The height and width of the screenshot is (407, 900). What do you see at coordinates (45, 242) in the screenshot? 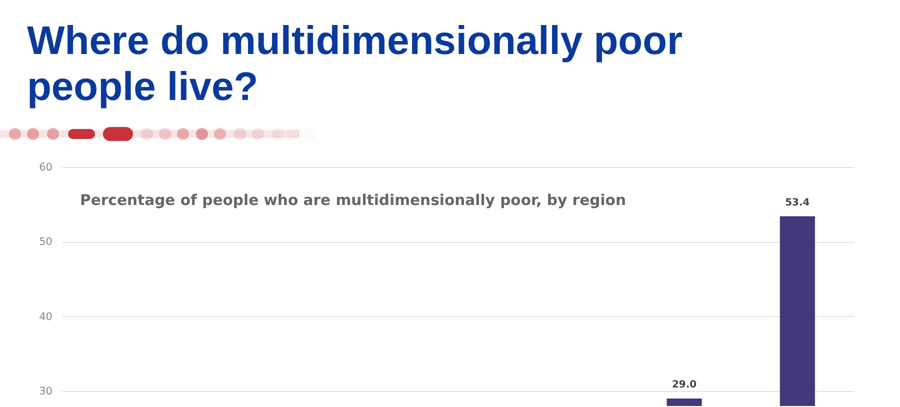
I see `y-tick-label: 50` at bounding box center [45, 242].